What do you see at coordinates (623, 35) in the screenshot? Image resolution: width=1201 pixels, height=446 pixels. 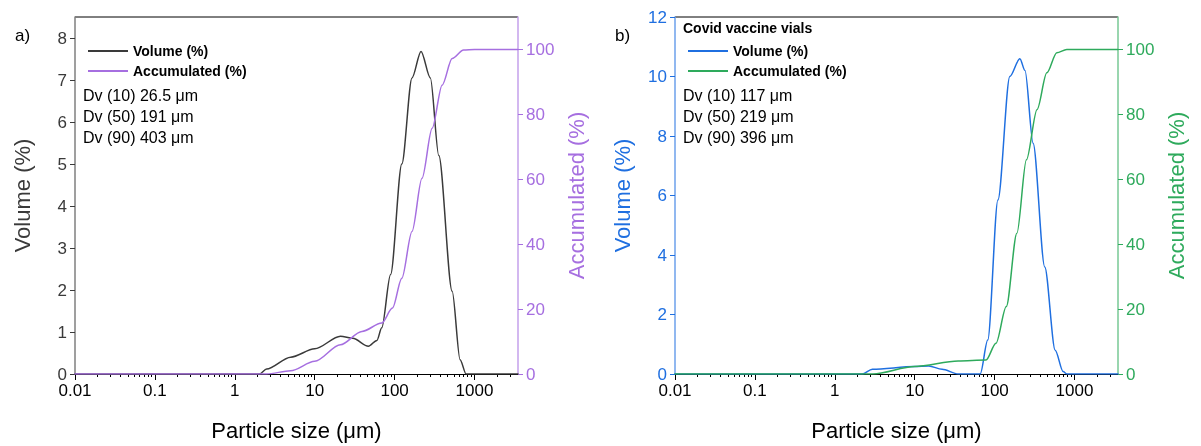 I see `text: b)` at bounding box center [623, 35].